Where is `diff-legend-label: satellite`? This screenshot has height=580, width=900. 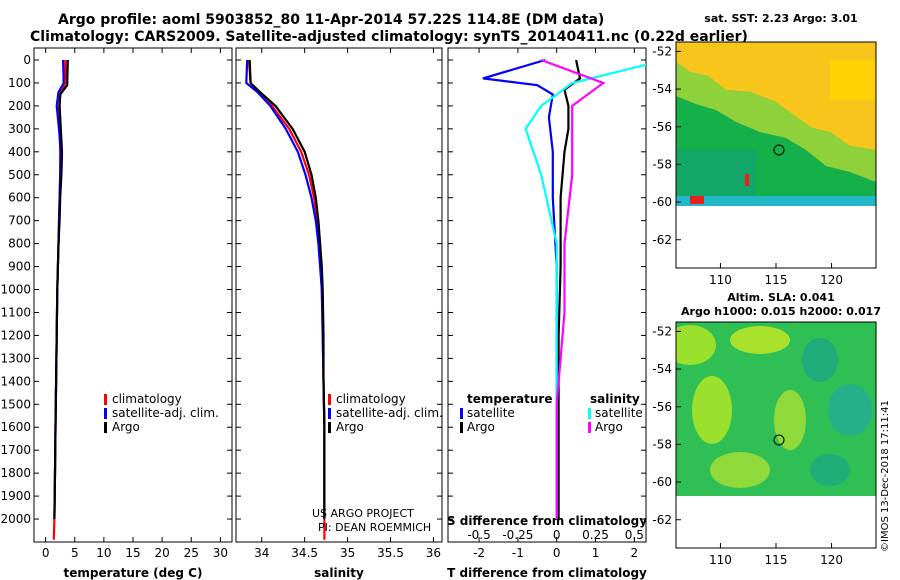 diff-legend-label: satellite is located at coordinates (491, 413).